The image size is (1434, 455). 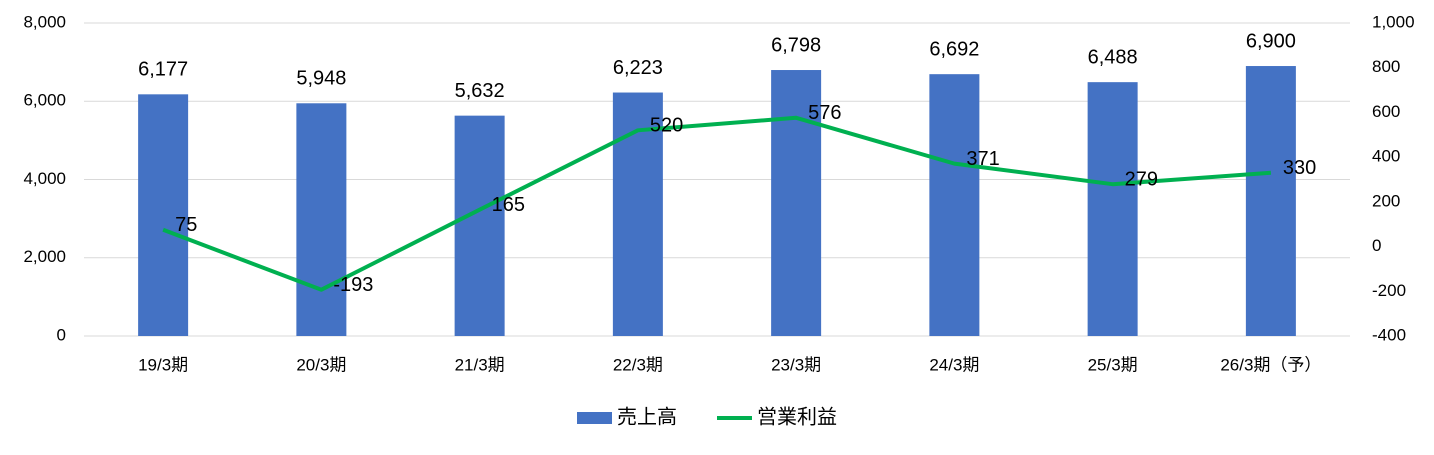 What do you see at coordinates (1271, 41) in the screenshot?
I see `bar-value-label: 6,900` at bounding box center [1271, 41].